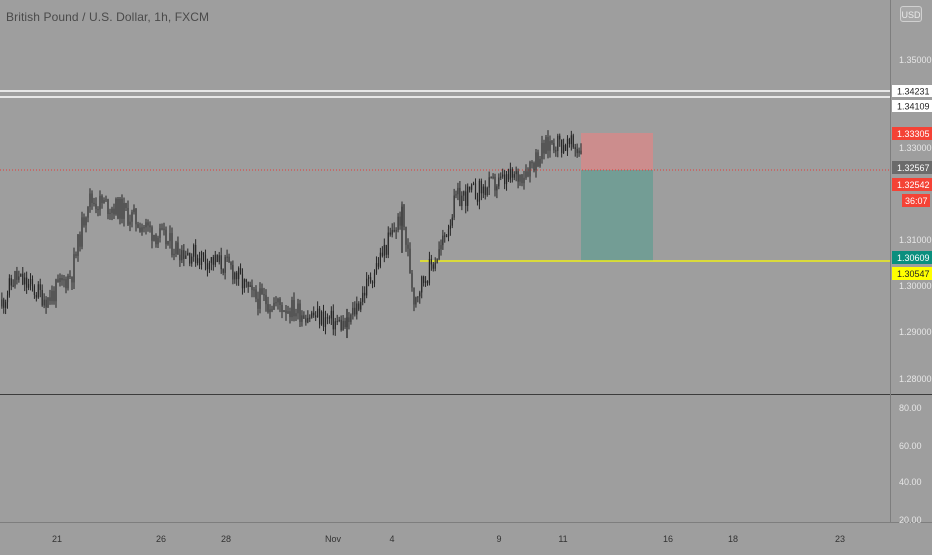 The height and width of the screenshot is (555, 932). Describe the element at coordinates (448, 539) in the screenshot. I see `time-axis-ticks: 21 26 28 Nov 4 9 11 16 18 23` at that location.